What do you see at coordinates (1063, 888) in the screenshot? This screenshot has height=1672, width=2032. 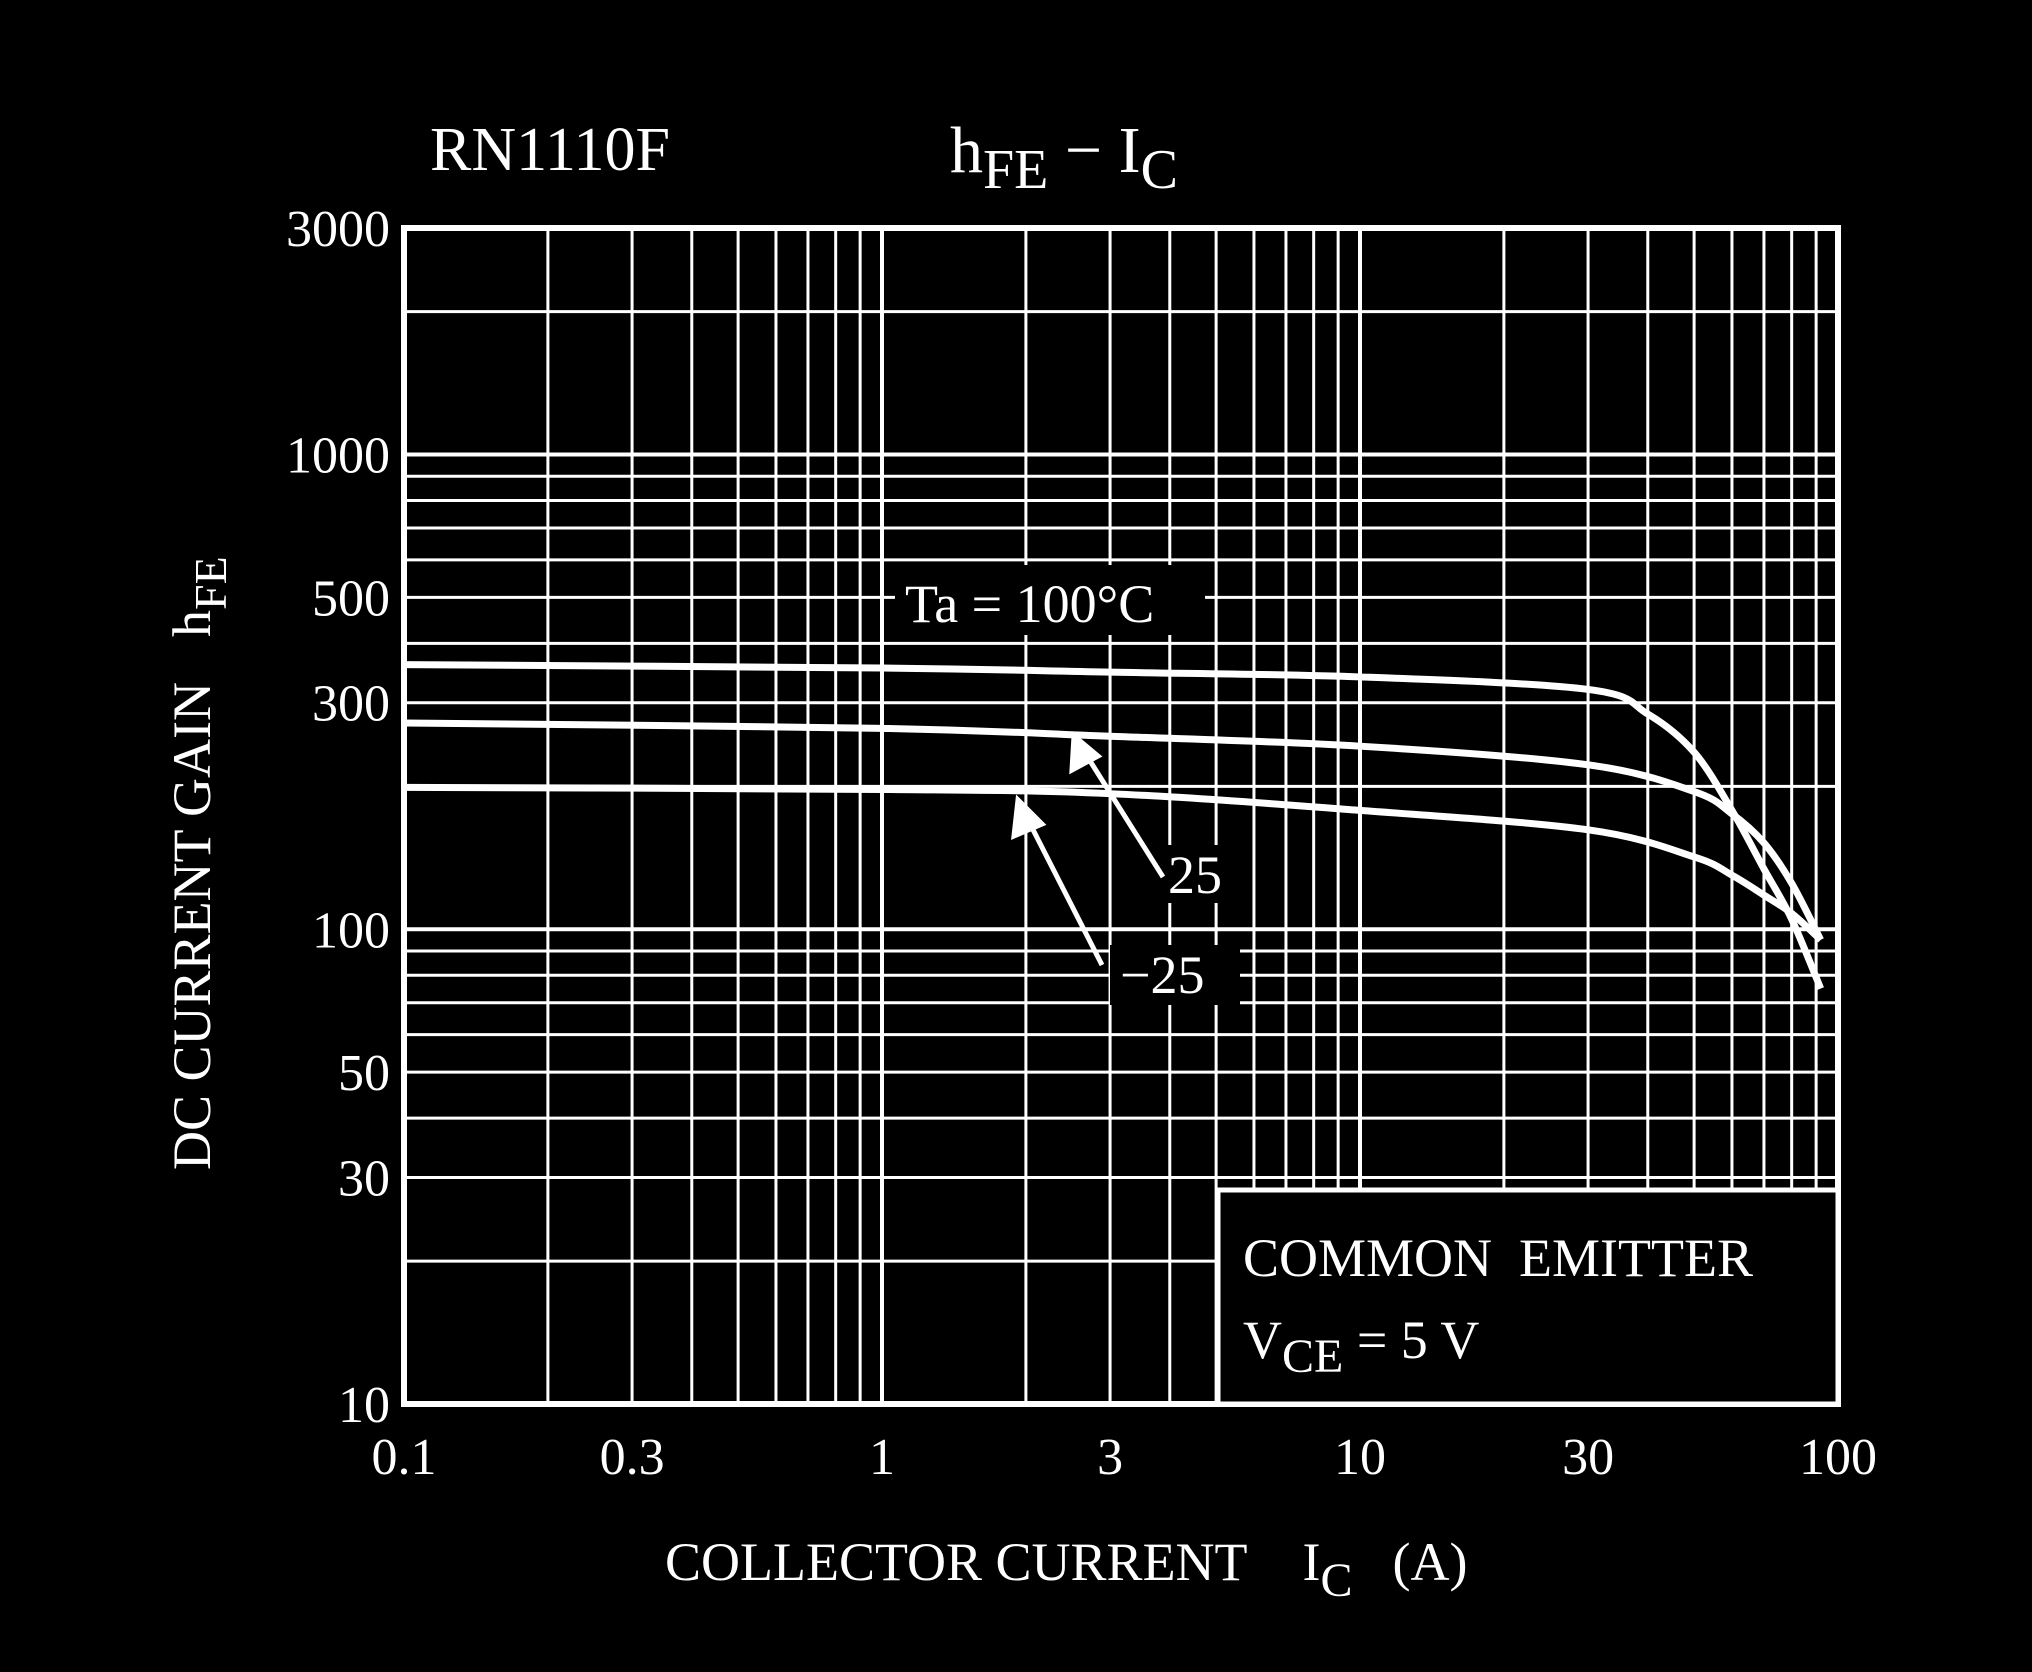 I see `arrow-minus25` at bounding box center [1063, 888].